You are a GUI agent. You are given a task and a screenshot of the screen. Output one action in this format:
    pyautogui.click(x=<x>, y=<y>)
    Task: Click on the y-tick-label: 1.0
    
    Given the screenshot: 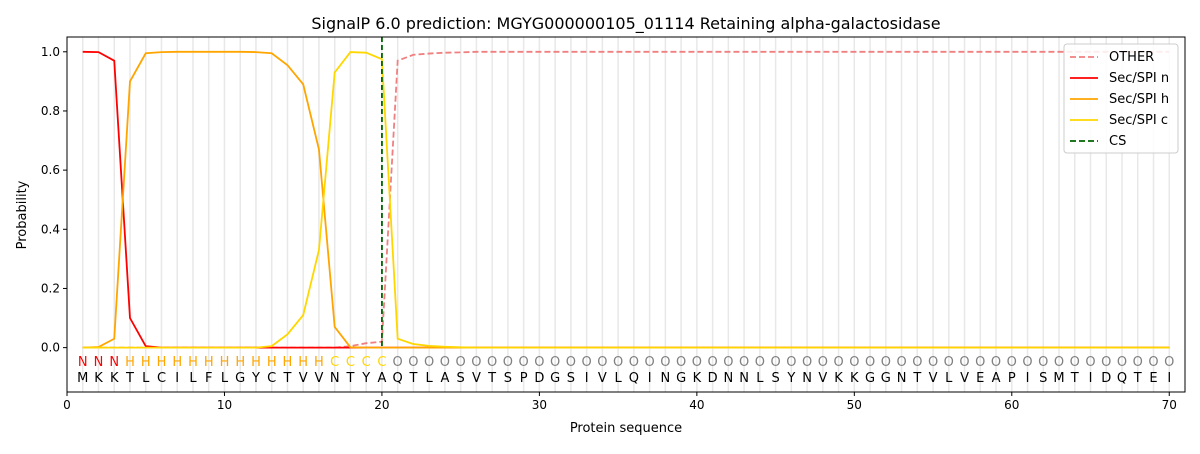 What is the action you would take?
    pyautogui.click(x=50, y=52)
    